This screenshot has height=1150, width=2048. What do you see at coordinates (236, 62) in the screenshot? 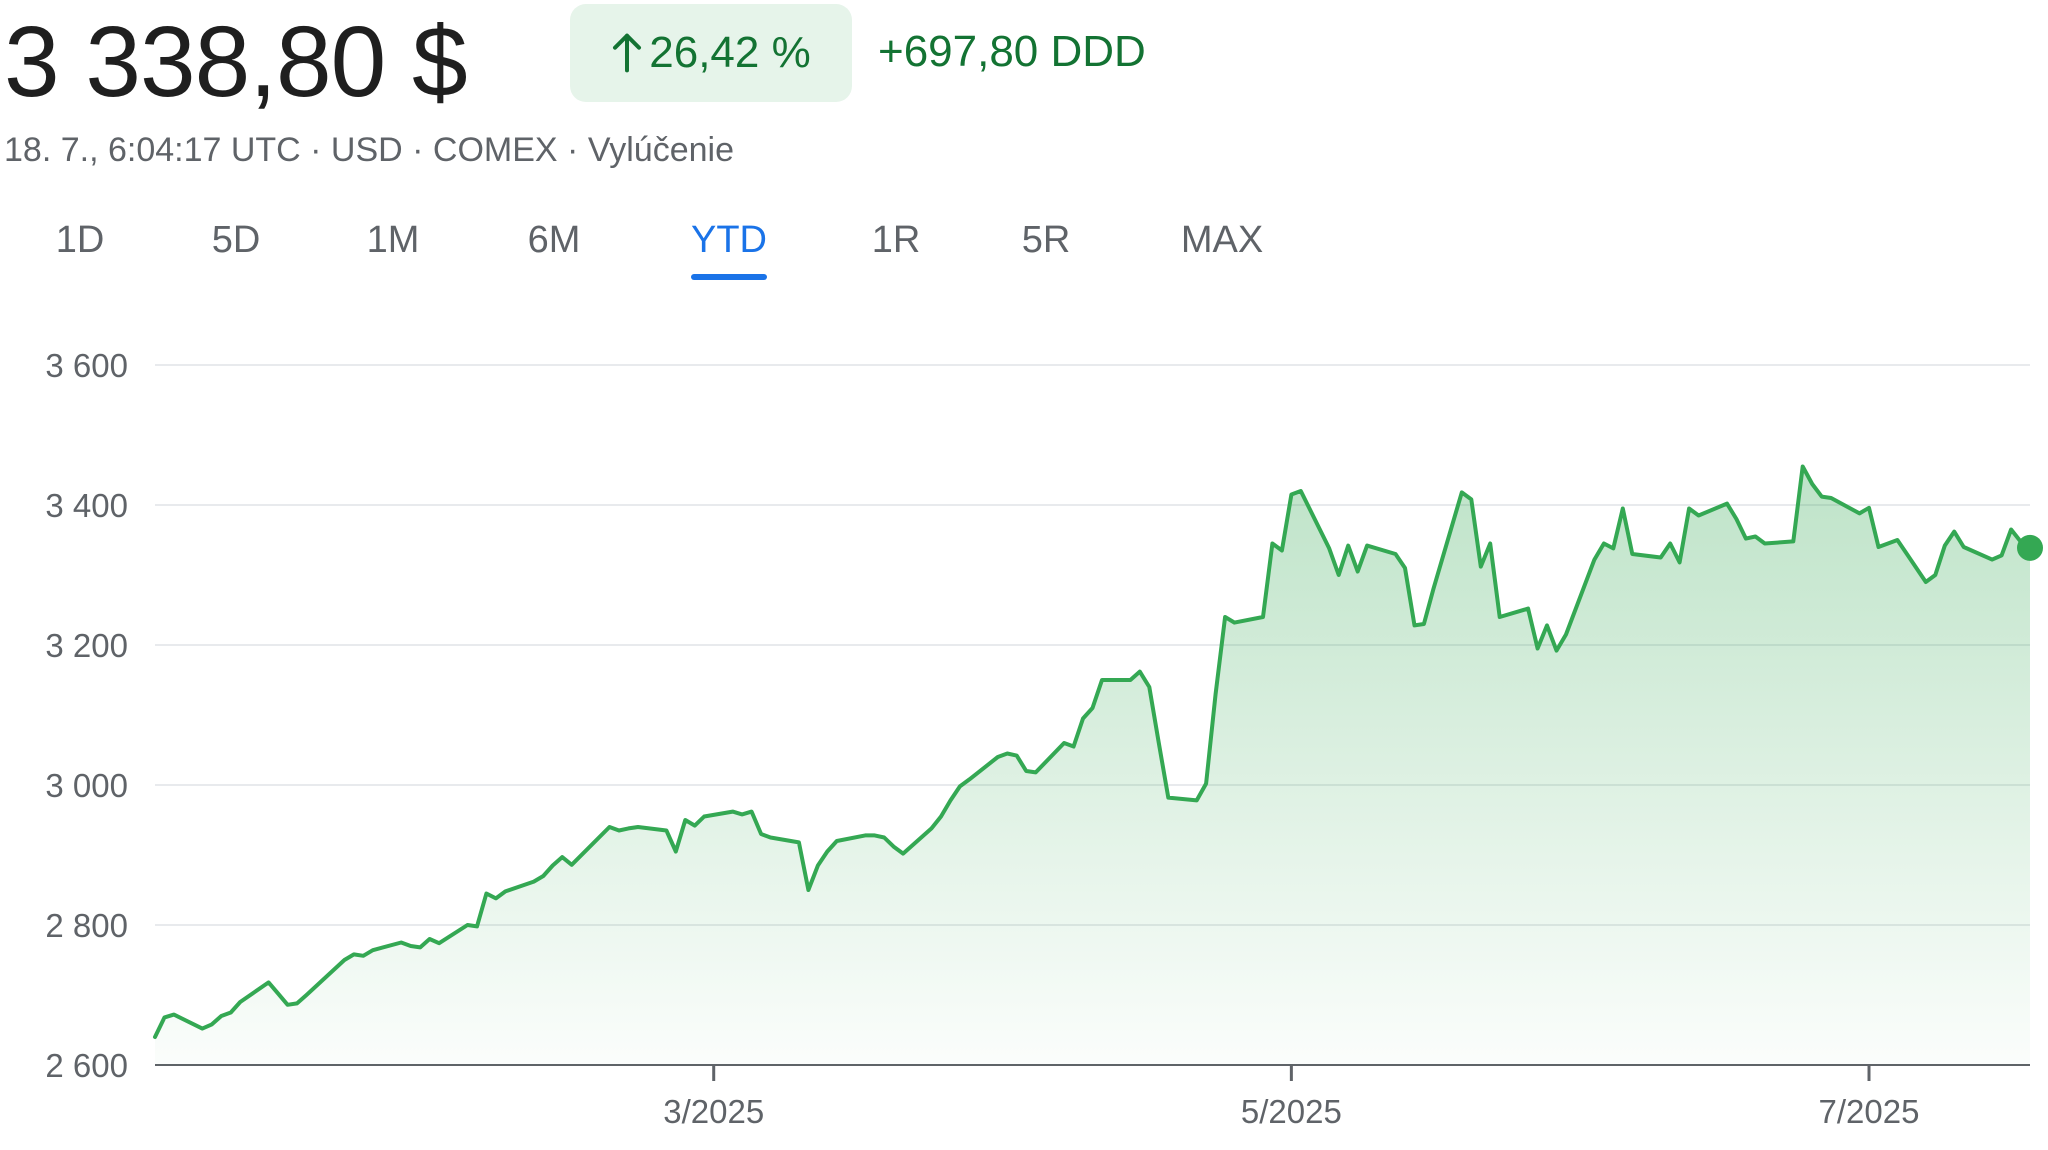
I see `price-value: 3 338,80 $` at bounding box center [236, 62].